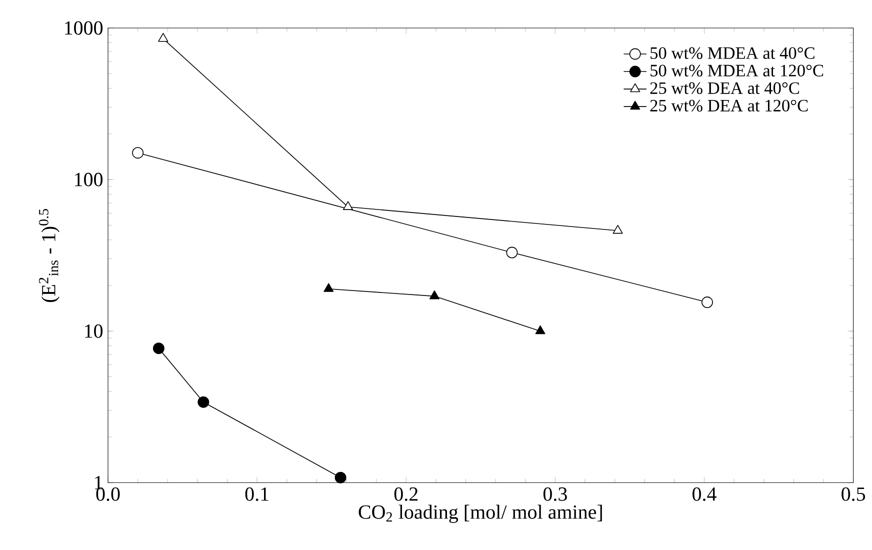  Describe the element at coordinates (84, 28) in the screenshot. I see `y-tick-label: 1000` at that location.